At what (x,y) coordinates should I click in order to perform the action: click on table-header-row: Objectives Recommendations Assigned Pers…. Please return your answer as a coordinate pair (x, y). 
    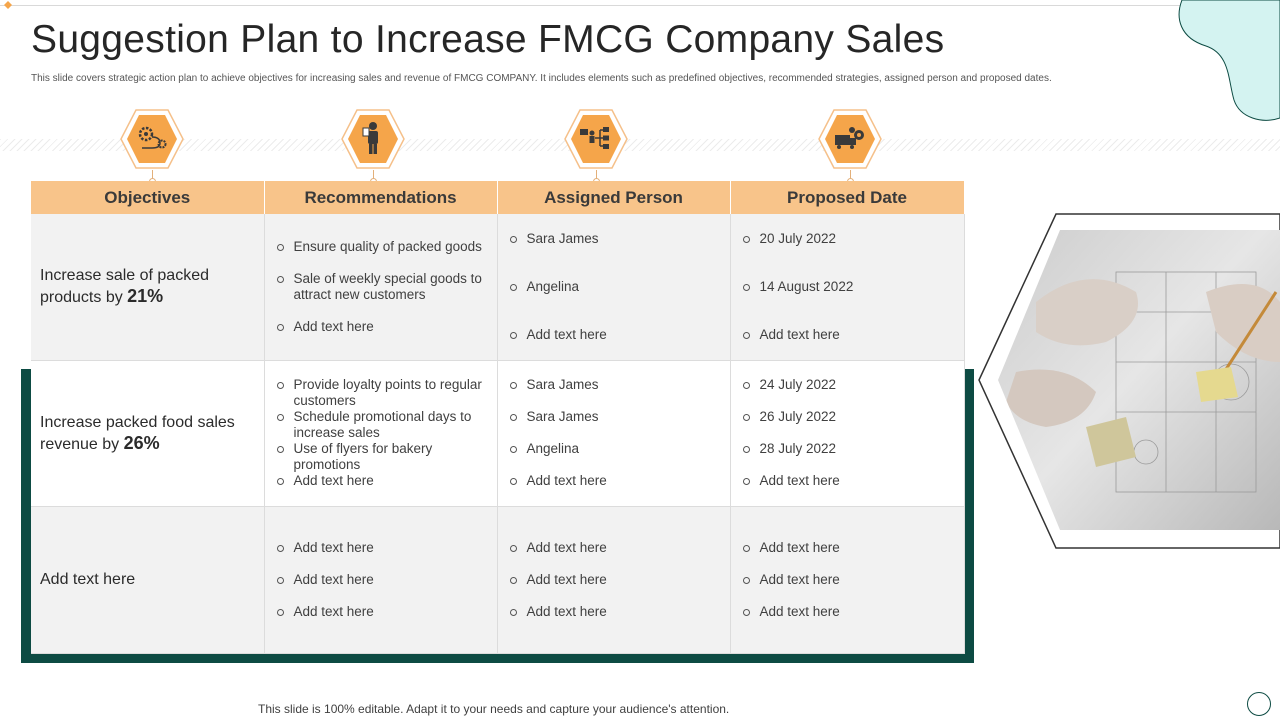
    Looking at the image, I should click on (498, 197).